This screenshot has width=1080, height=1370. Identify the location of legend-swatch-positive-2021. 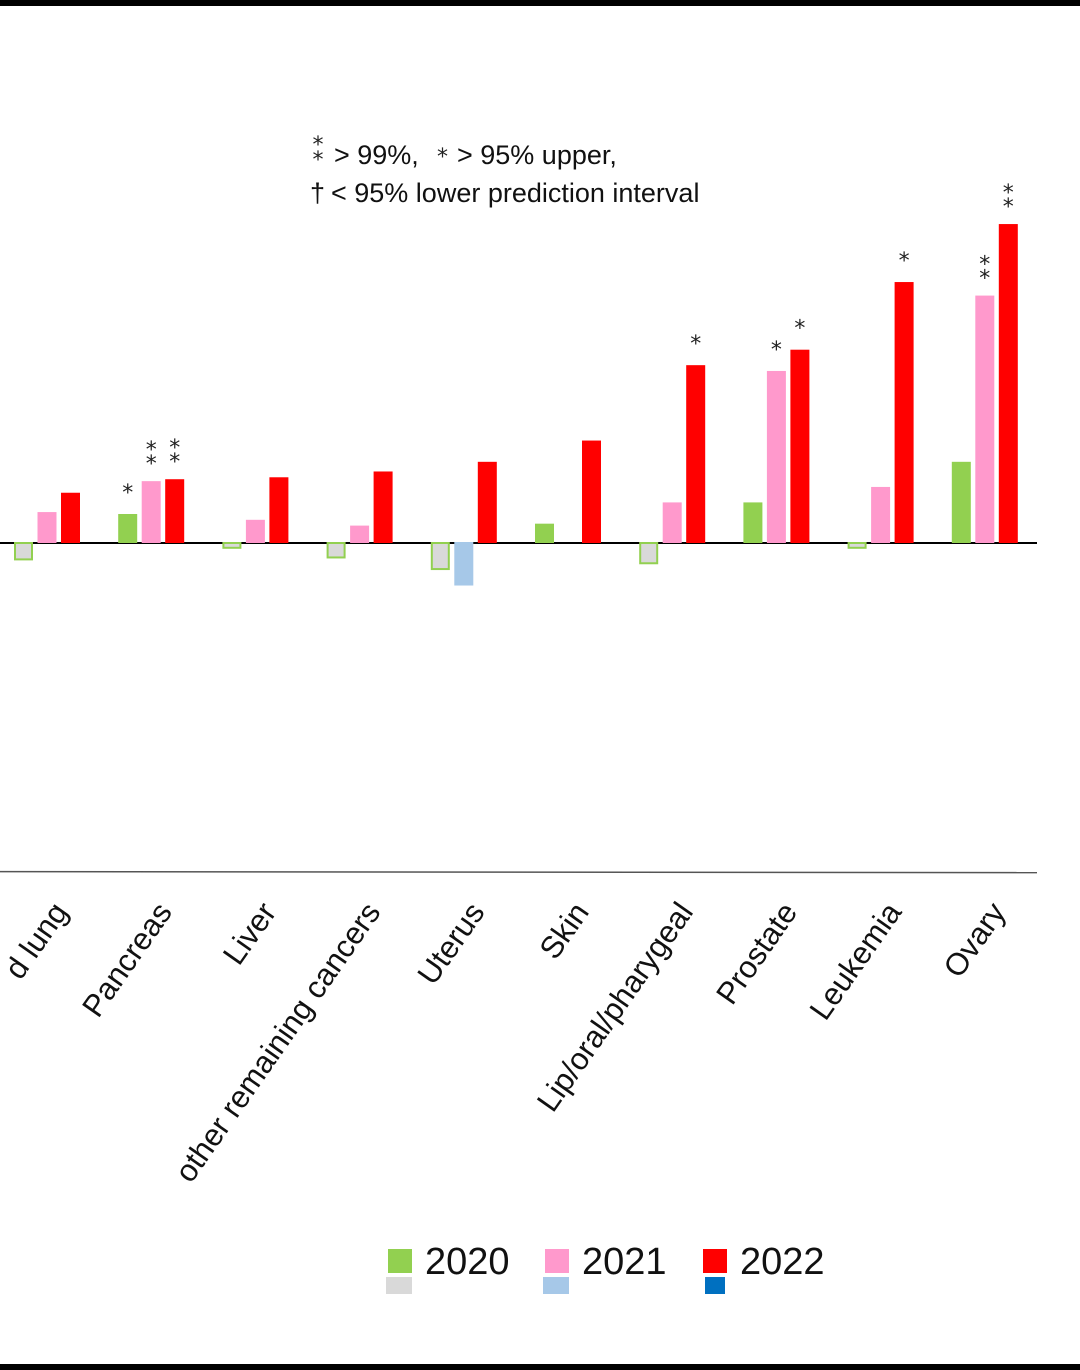
(557, 1261).